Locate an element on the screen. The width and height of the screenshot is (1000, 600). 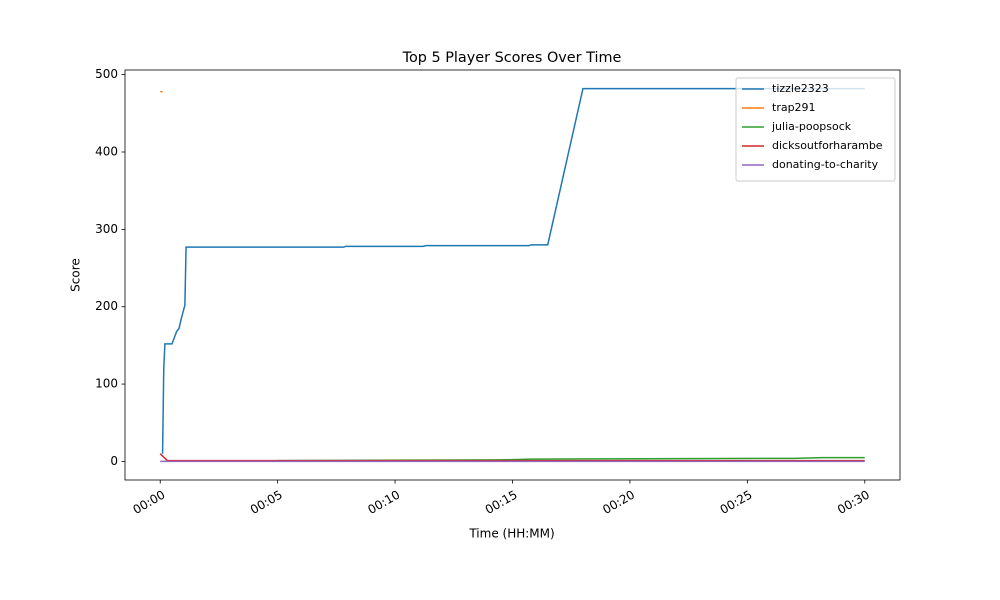
y-tick-label: 100 is located at coordinates (106, 384).